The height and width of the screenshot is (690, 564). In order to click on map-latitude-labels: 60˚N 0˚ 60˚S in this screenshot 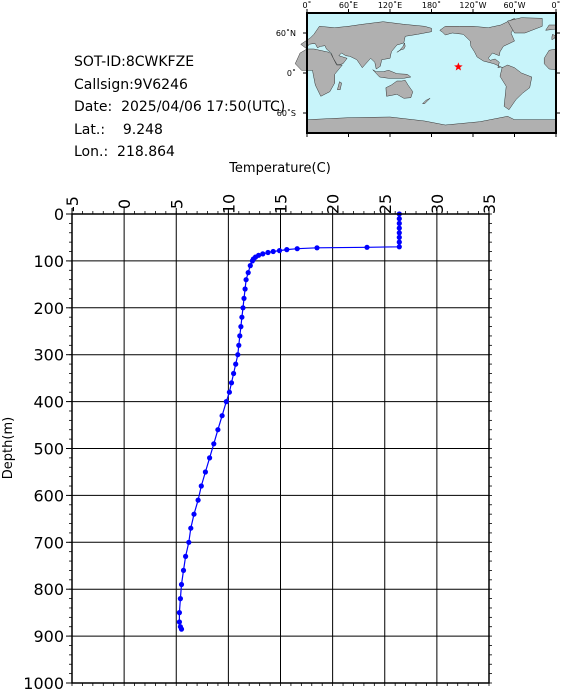, I will do `click(286, 73)`.